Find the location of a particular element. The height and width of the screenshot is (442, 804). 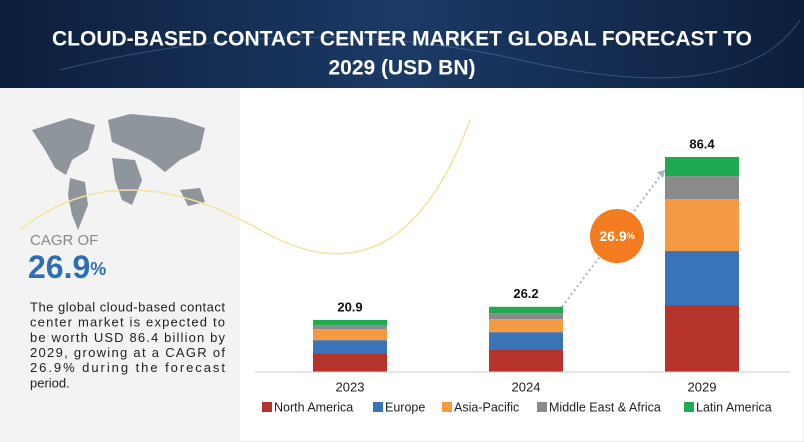

world-map is located at coordinates (118, 172).